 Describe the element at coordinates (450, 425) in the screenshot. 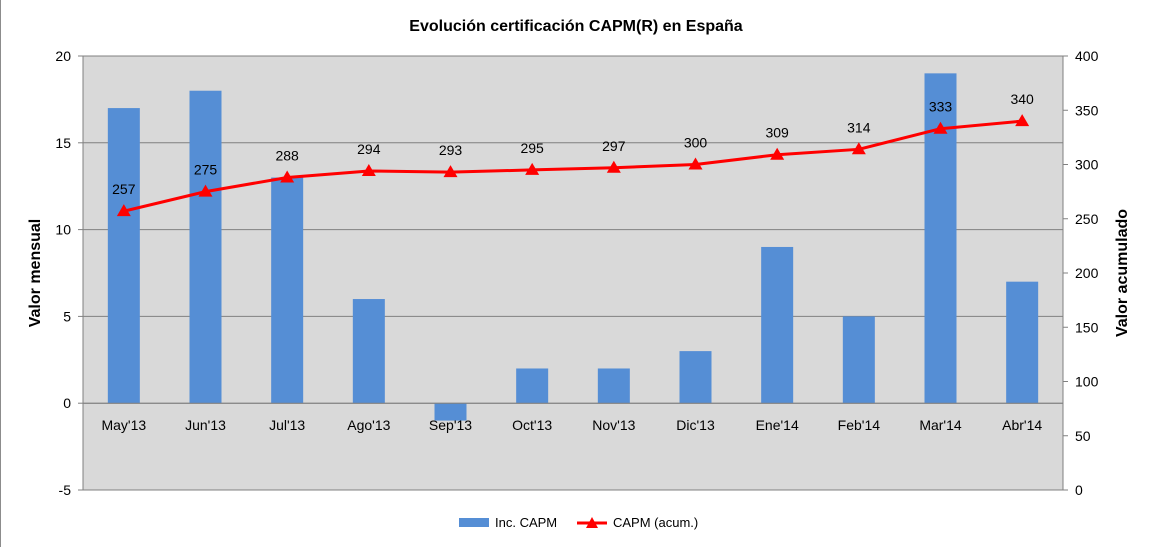

I see `x-tick-label: Sep'13` at that location.